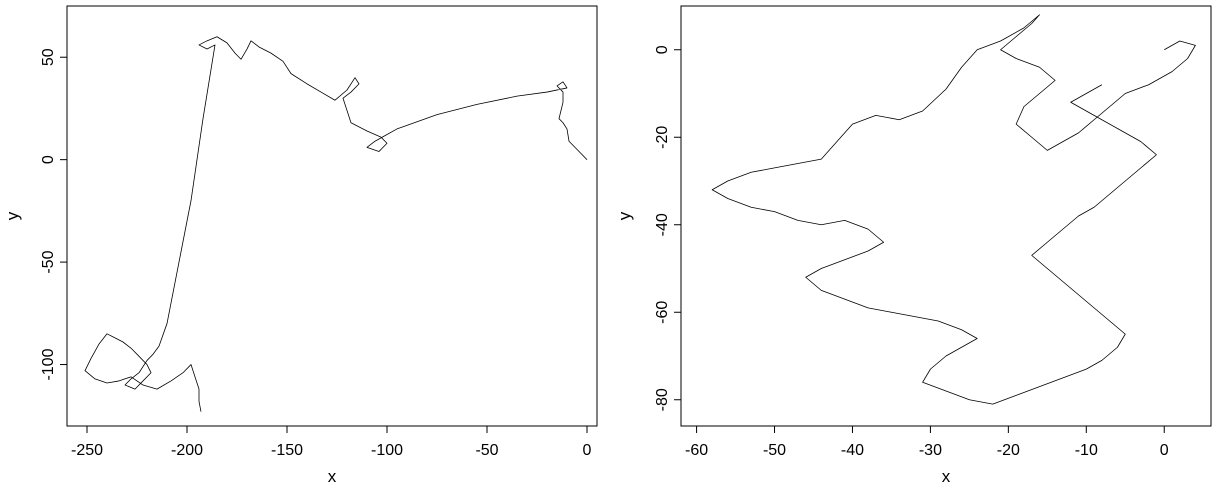  What do you see at coordinates (48, 364) in the screenshot?
I see `y-tick-label: -100` at bounding box center [48, 364].